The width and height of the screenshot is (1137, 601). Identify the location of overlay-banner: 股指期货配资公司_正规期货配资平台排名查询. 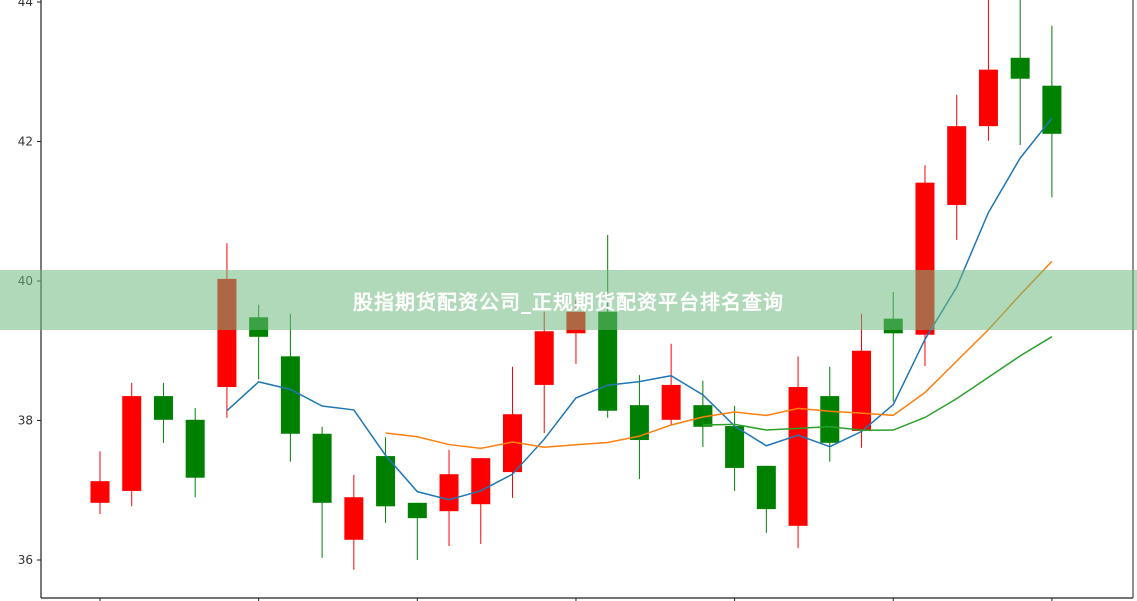
(568, 300).